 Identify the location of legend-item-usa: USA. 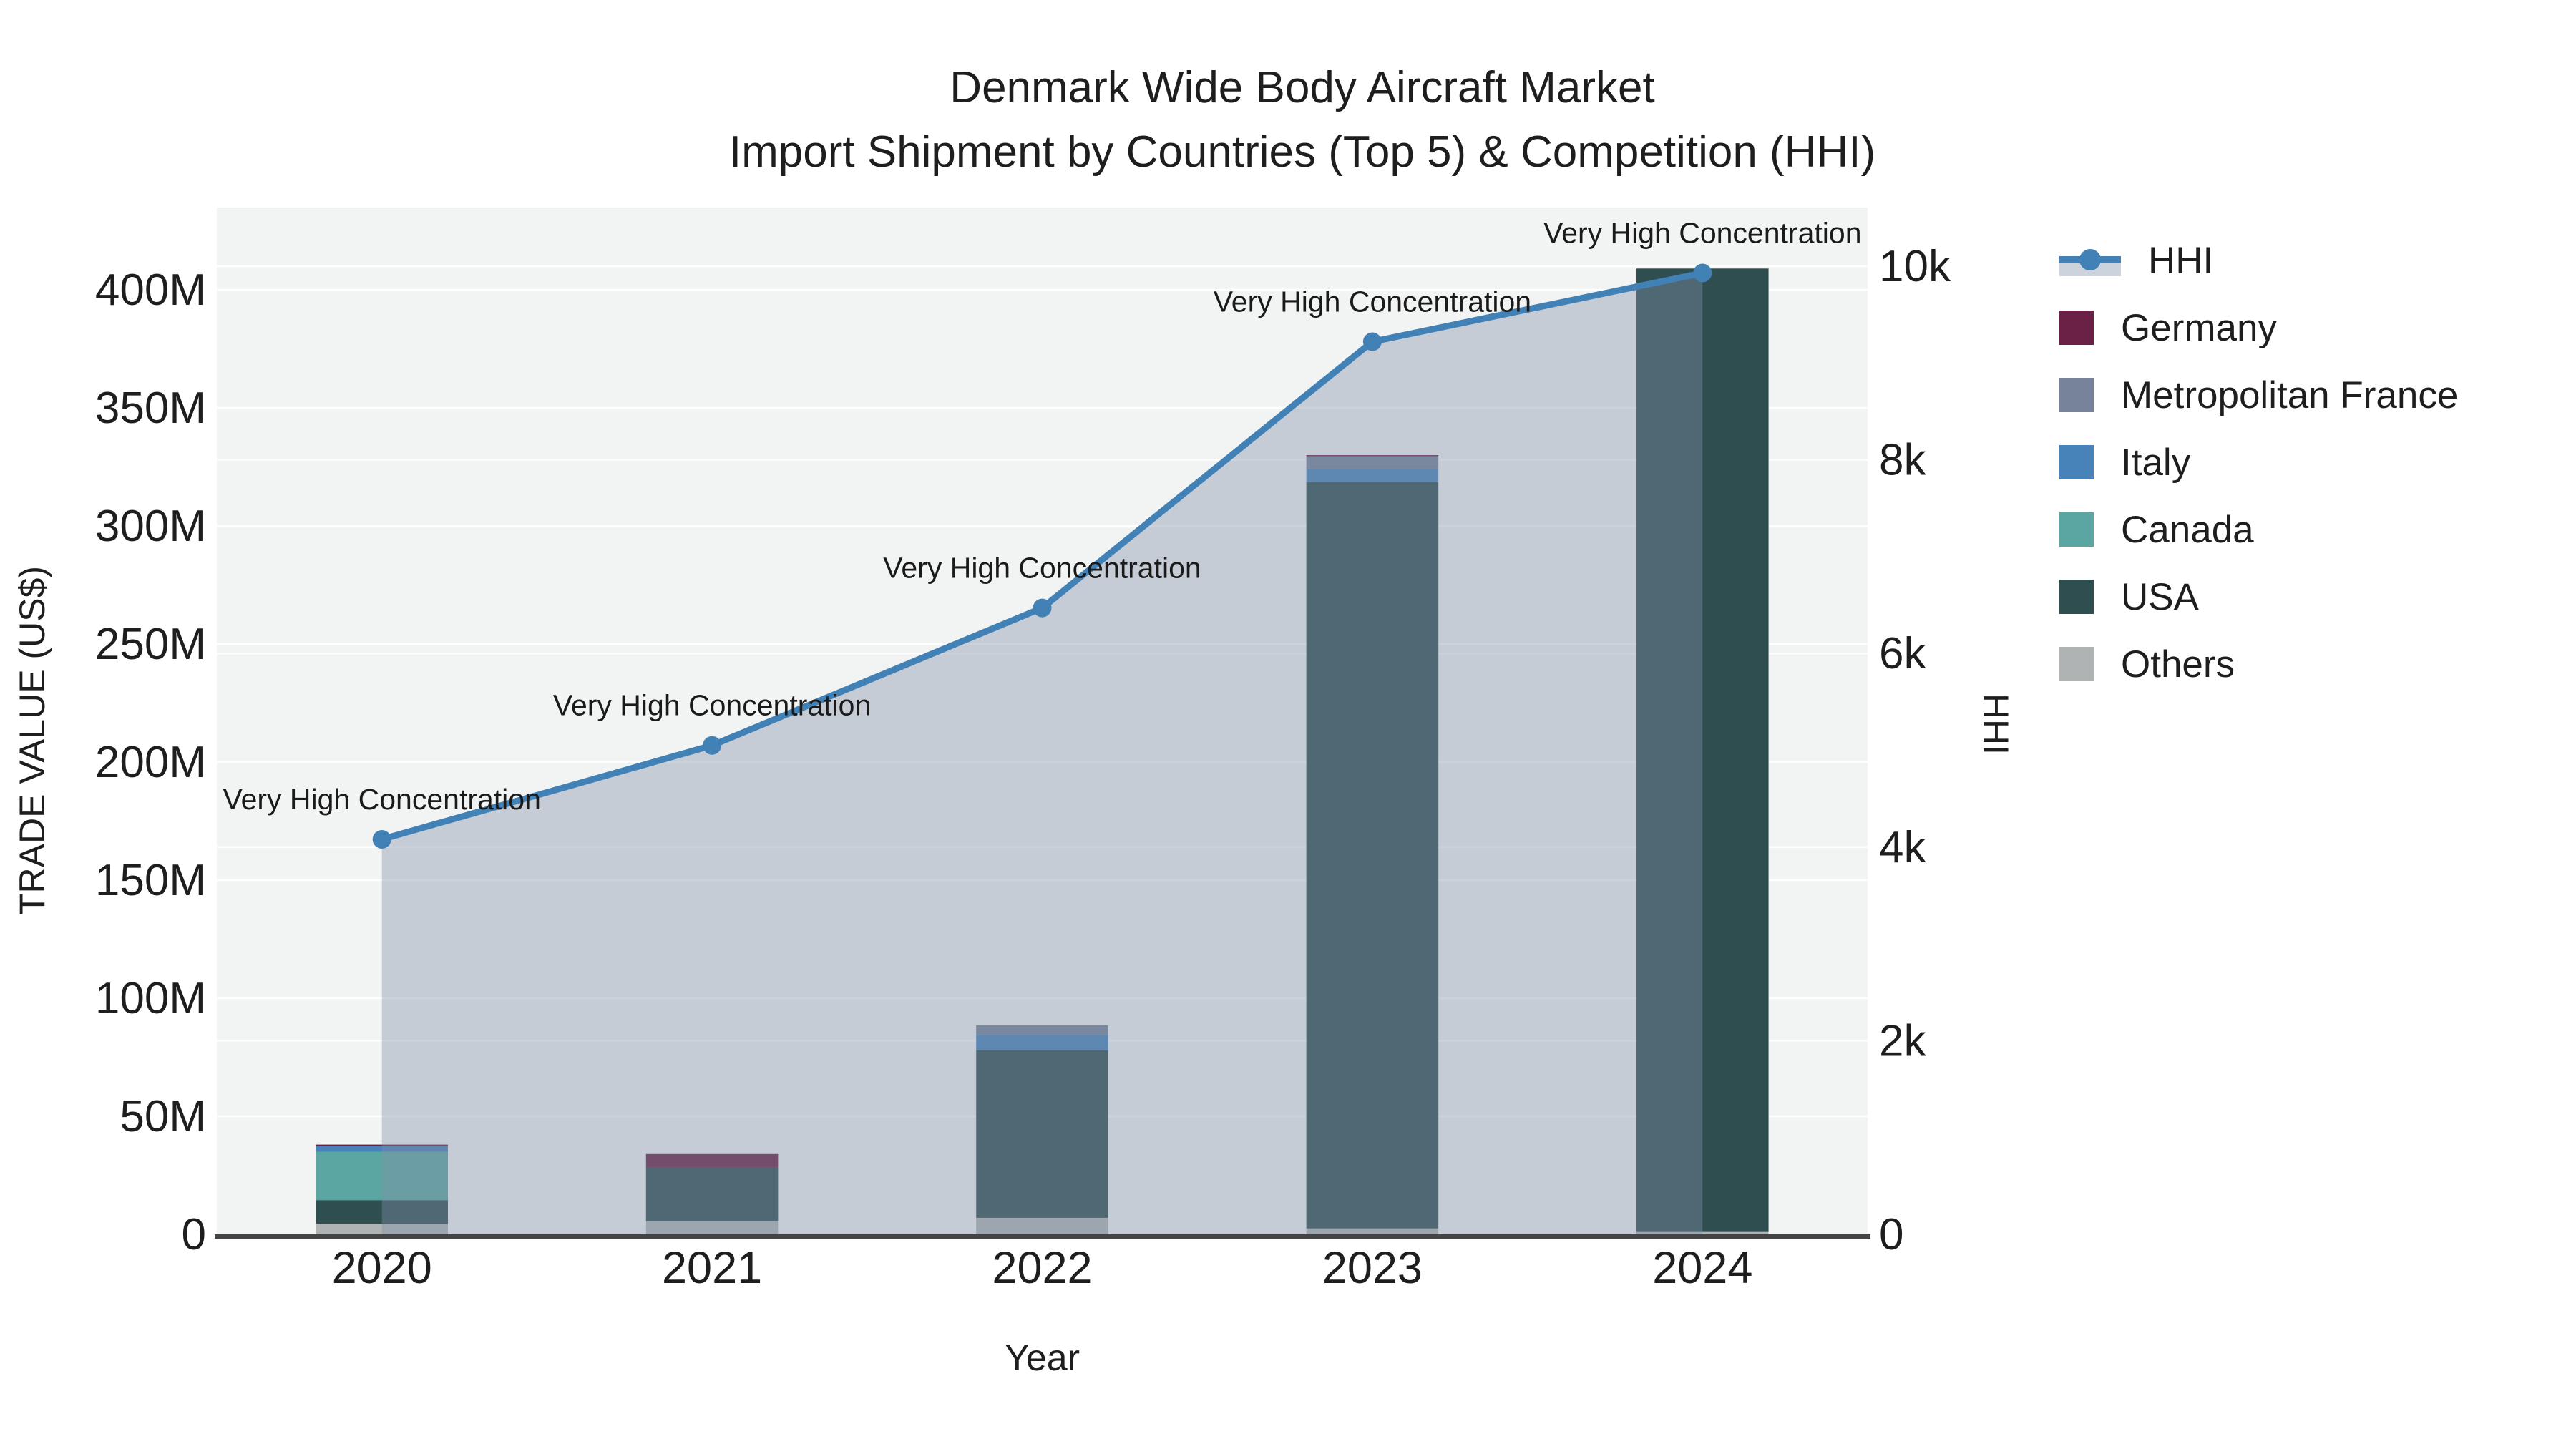
(2258, 596).